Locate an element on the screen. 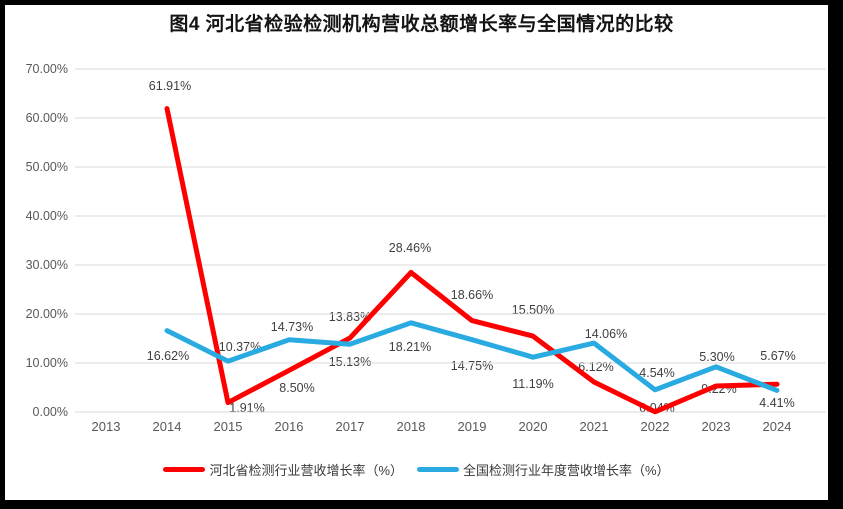  chart-title: 图4 河北省检验检测机构营收总额增长率与全国情况的比较 is located at coordinates (421, 24).